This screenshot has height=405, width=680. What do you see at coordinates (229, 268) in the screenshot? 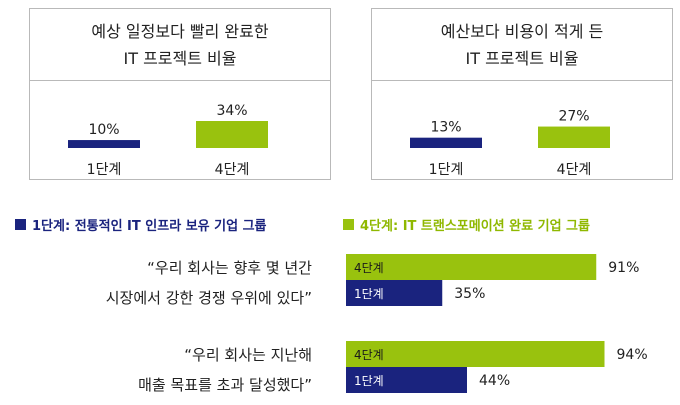
I see `quote-line-1: “우리 회사는 향후 몇 년간` at bounding box center [229, 268].